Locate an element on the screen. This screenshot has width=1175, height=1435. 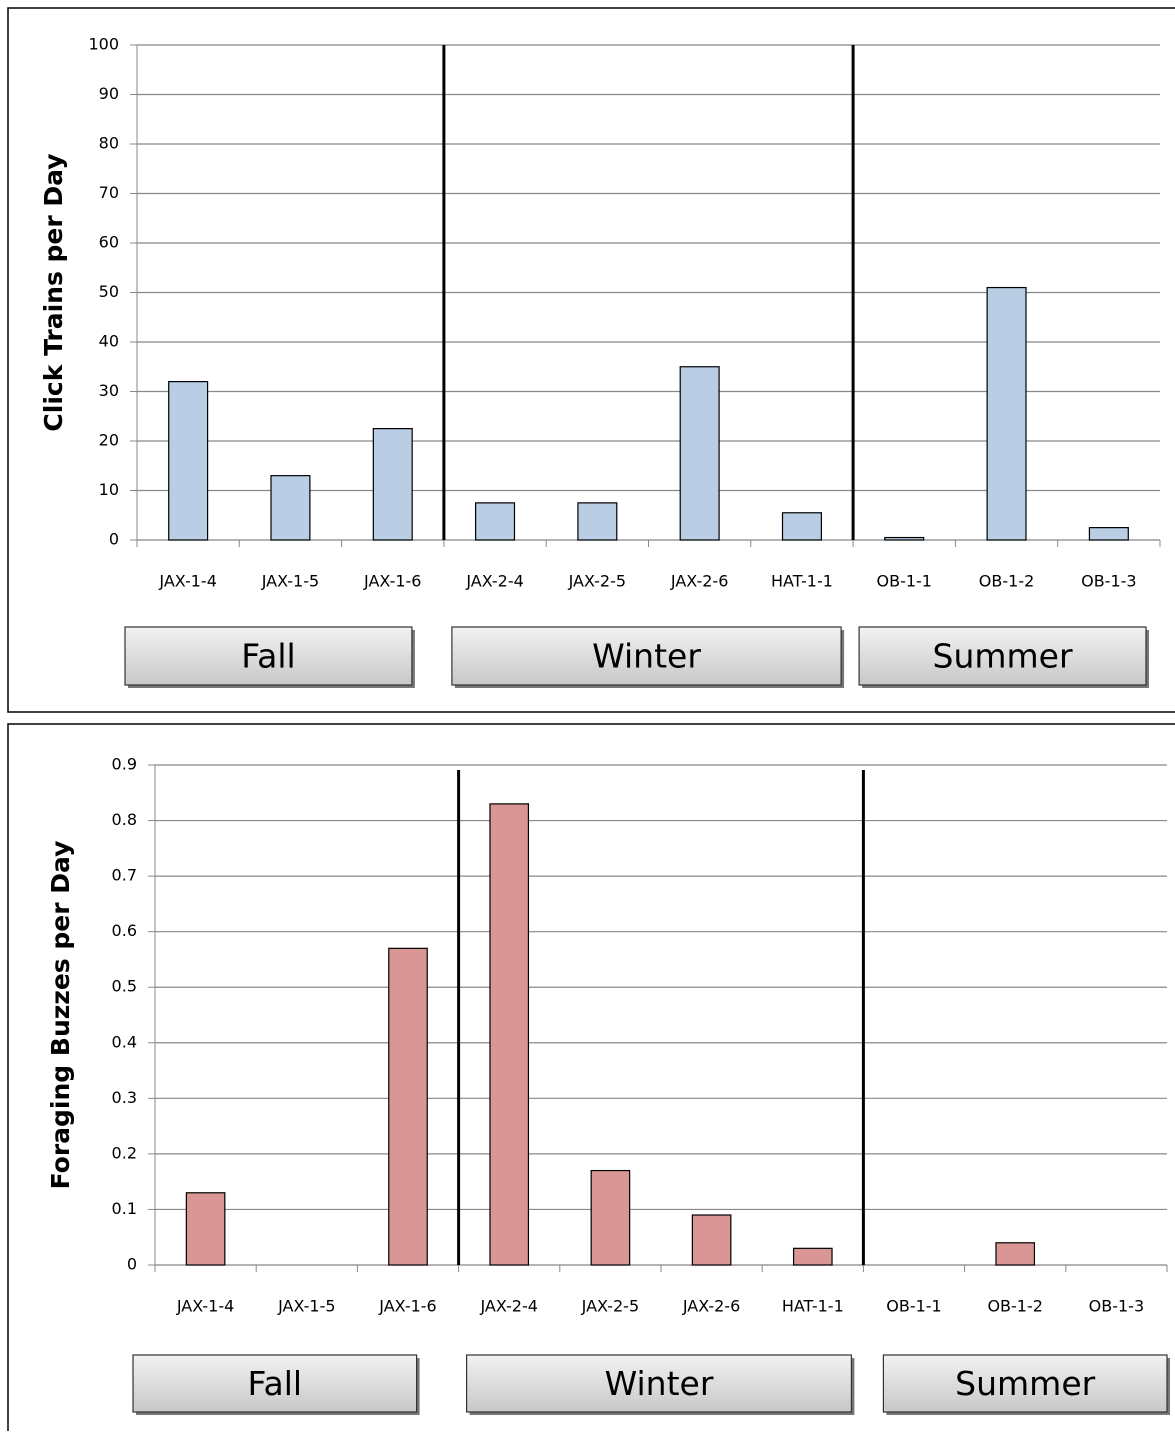
y-tick-label: 60 is located at coordinates (109, 242).